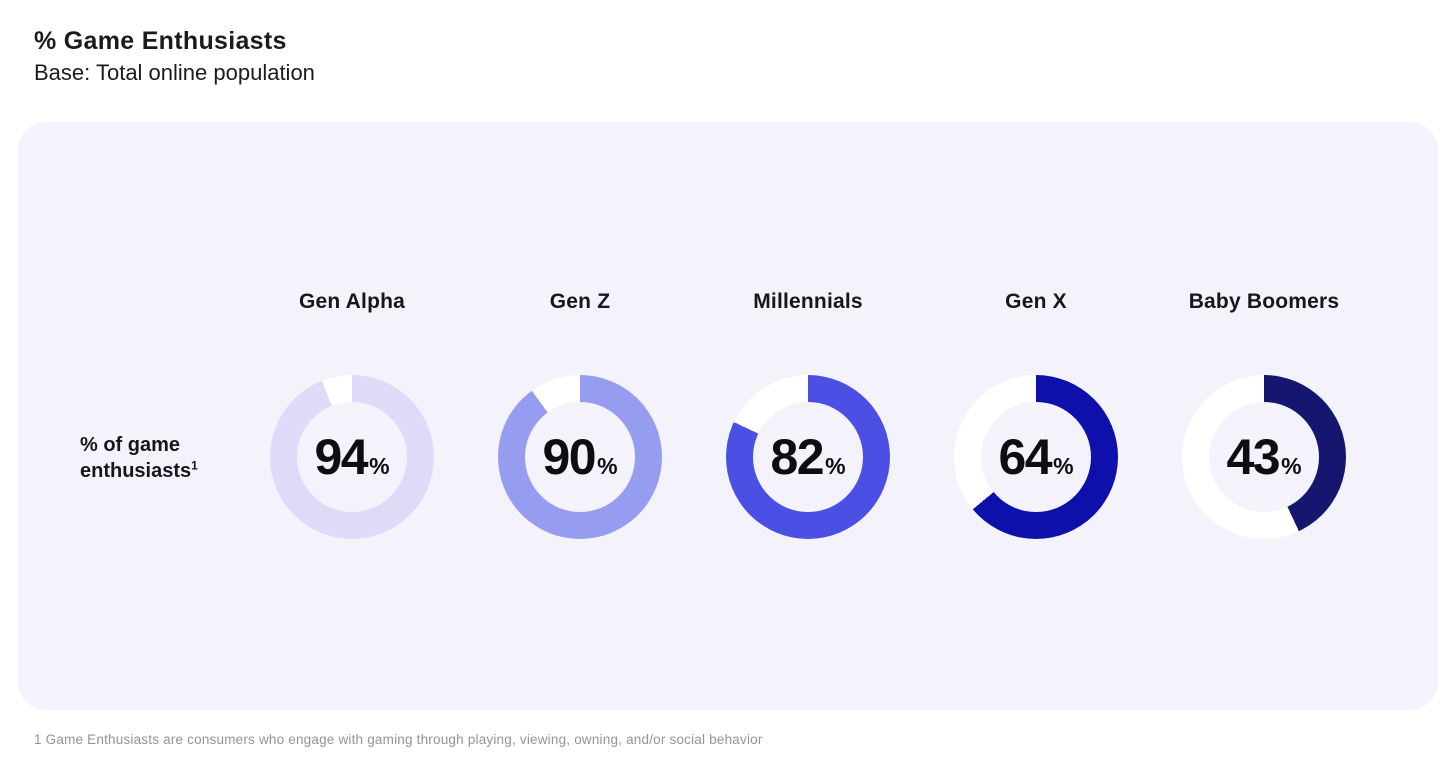  Describe the element at coordinates (194, 465) in the screenshot. I see `row-label-footnote-marker: 1` at that location.